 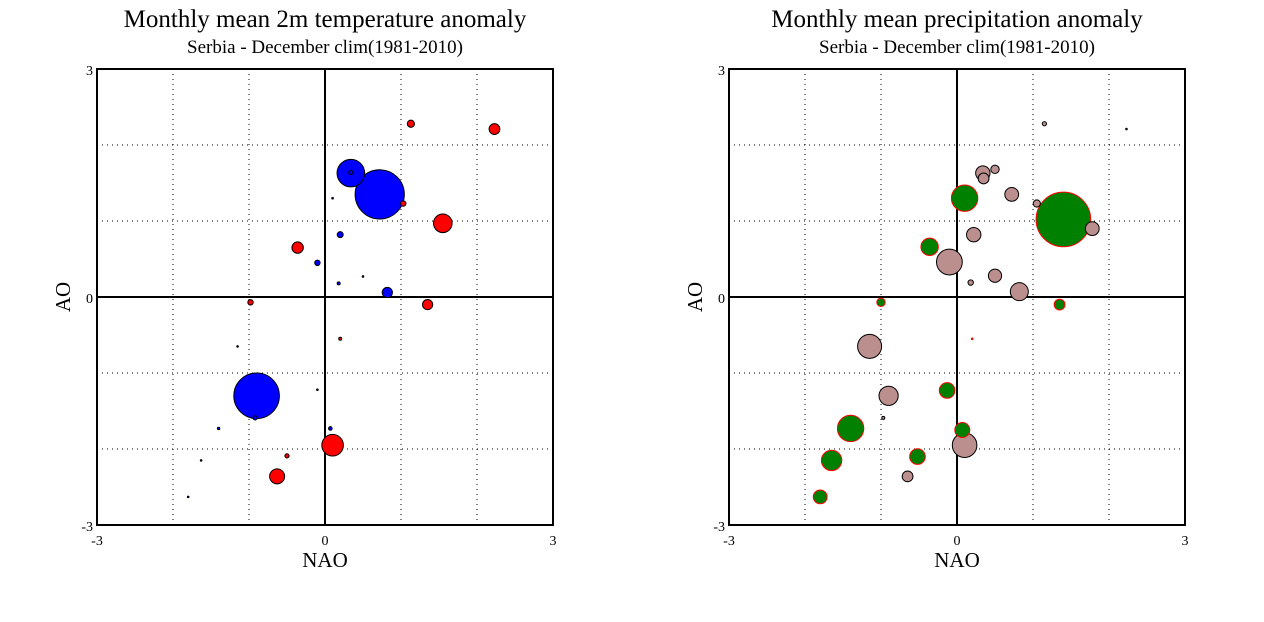 What do you see at coordinates (957, 19) in the screenshot?
I see `chart-title: Monthly mean precipitation anomaly` at bounding box center [957, 19].